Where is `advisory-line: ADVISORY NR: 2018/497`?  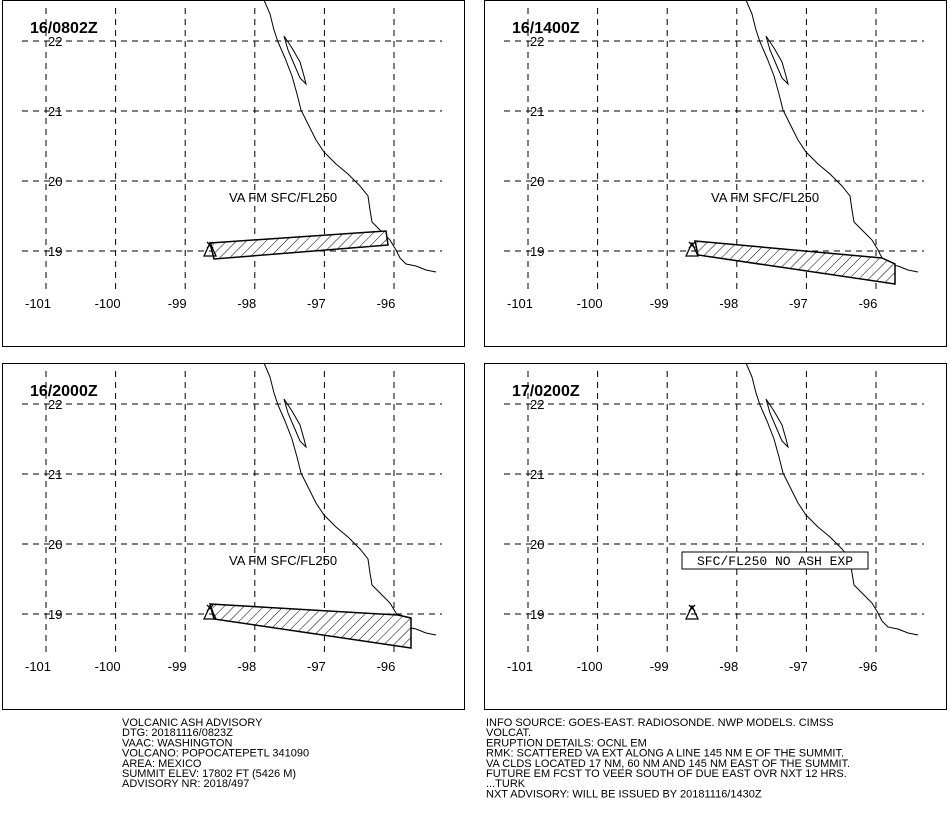 advisory-line: ADVISORY NR: 2018/497 is located at coordinates (185, 784).